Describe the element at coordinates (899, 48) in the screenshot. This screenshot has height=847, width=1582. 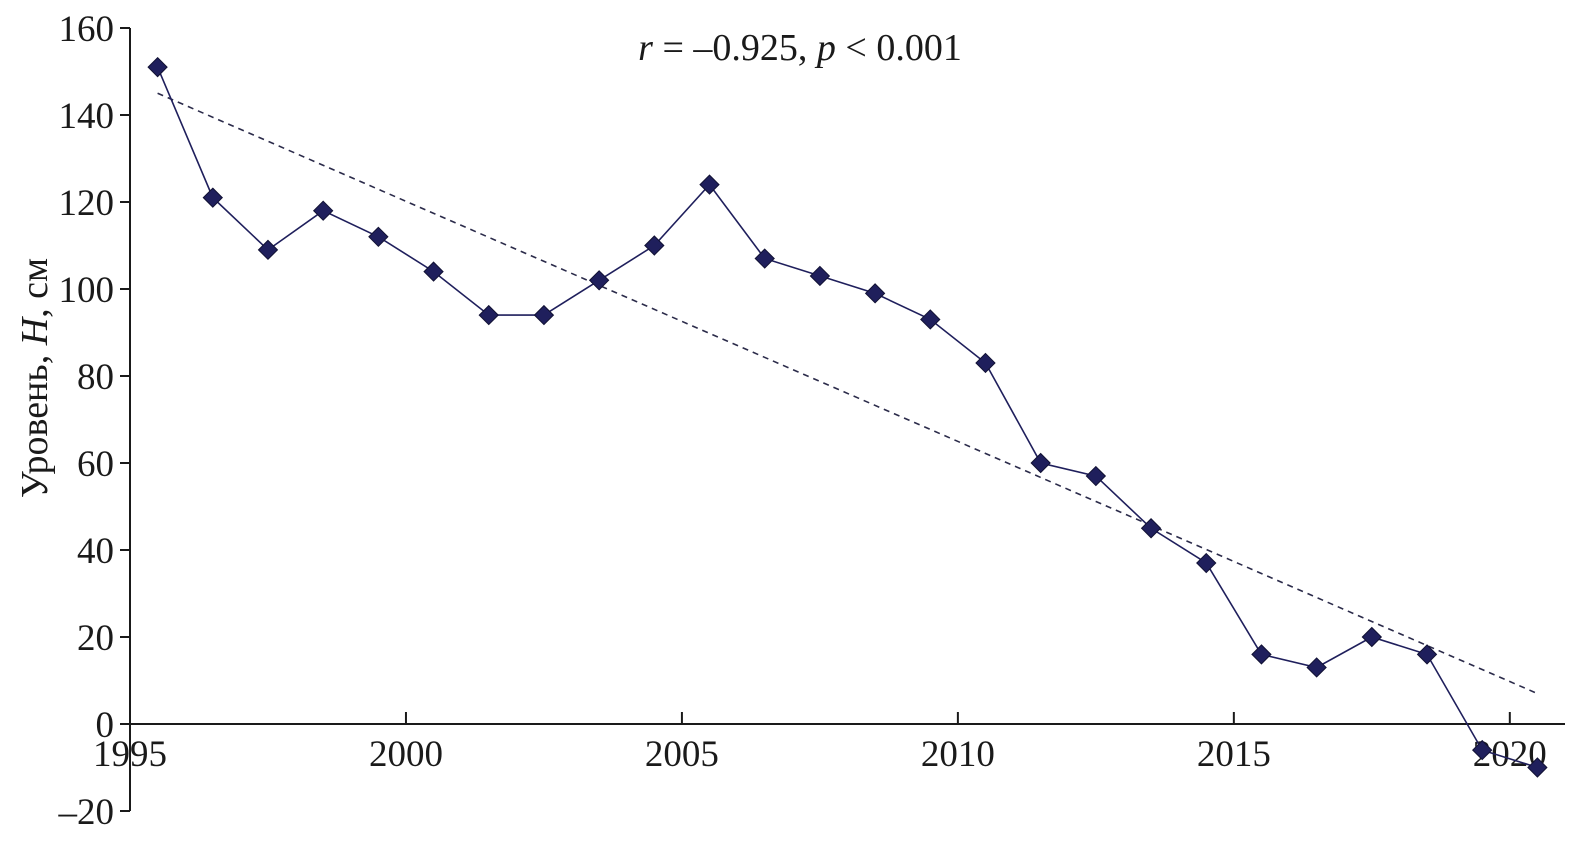
I see `annotation-p-value: < 0.001` at that location.